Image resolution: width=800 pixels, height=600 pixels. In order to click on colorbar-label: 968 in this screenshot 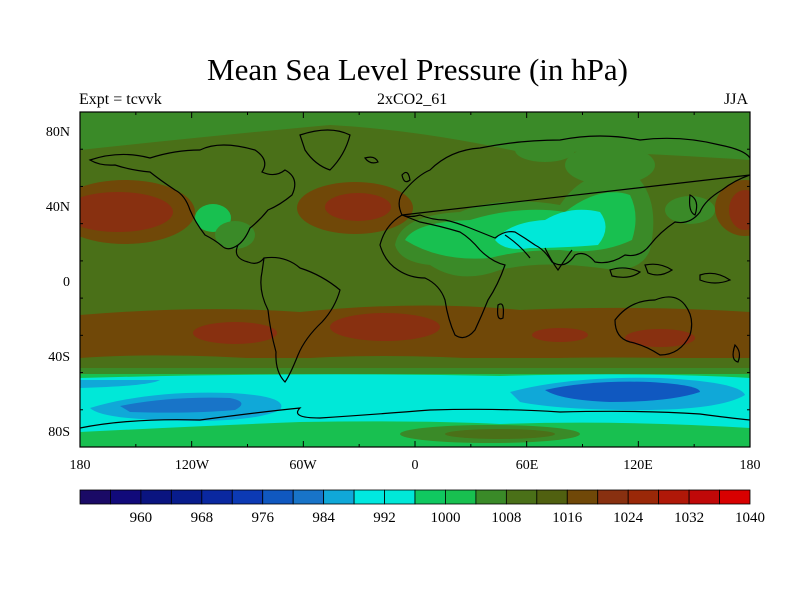, I will do `click(202, 518)`.